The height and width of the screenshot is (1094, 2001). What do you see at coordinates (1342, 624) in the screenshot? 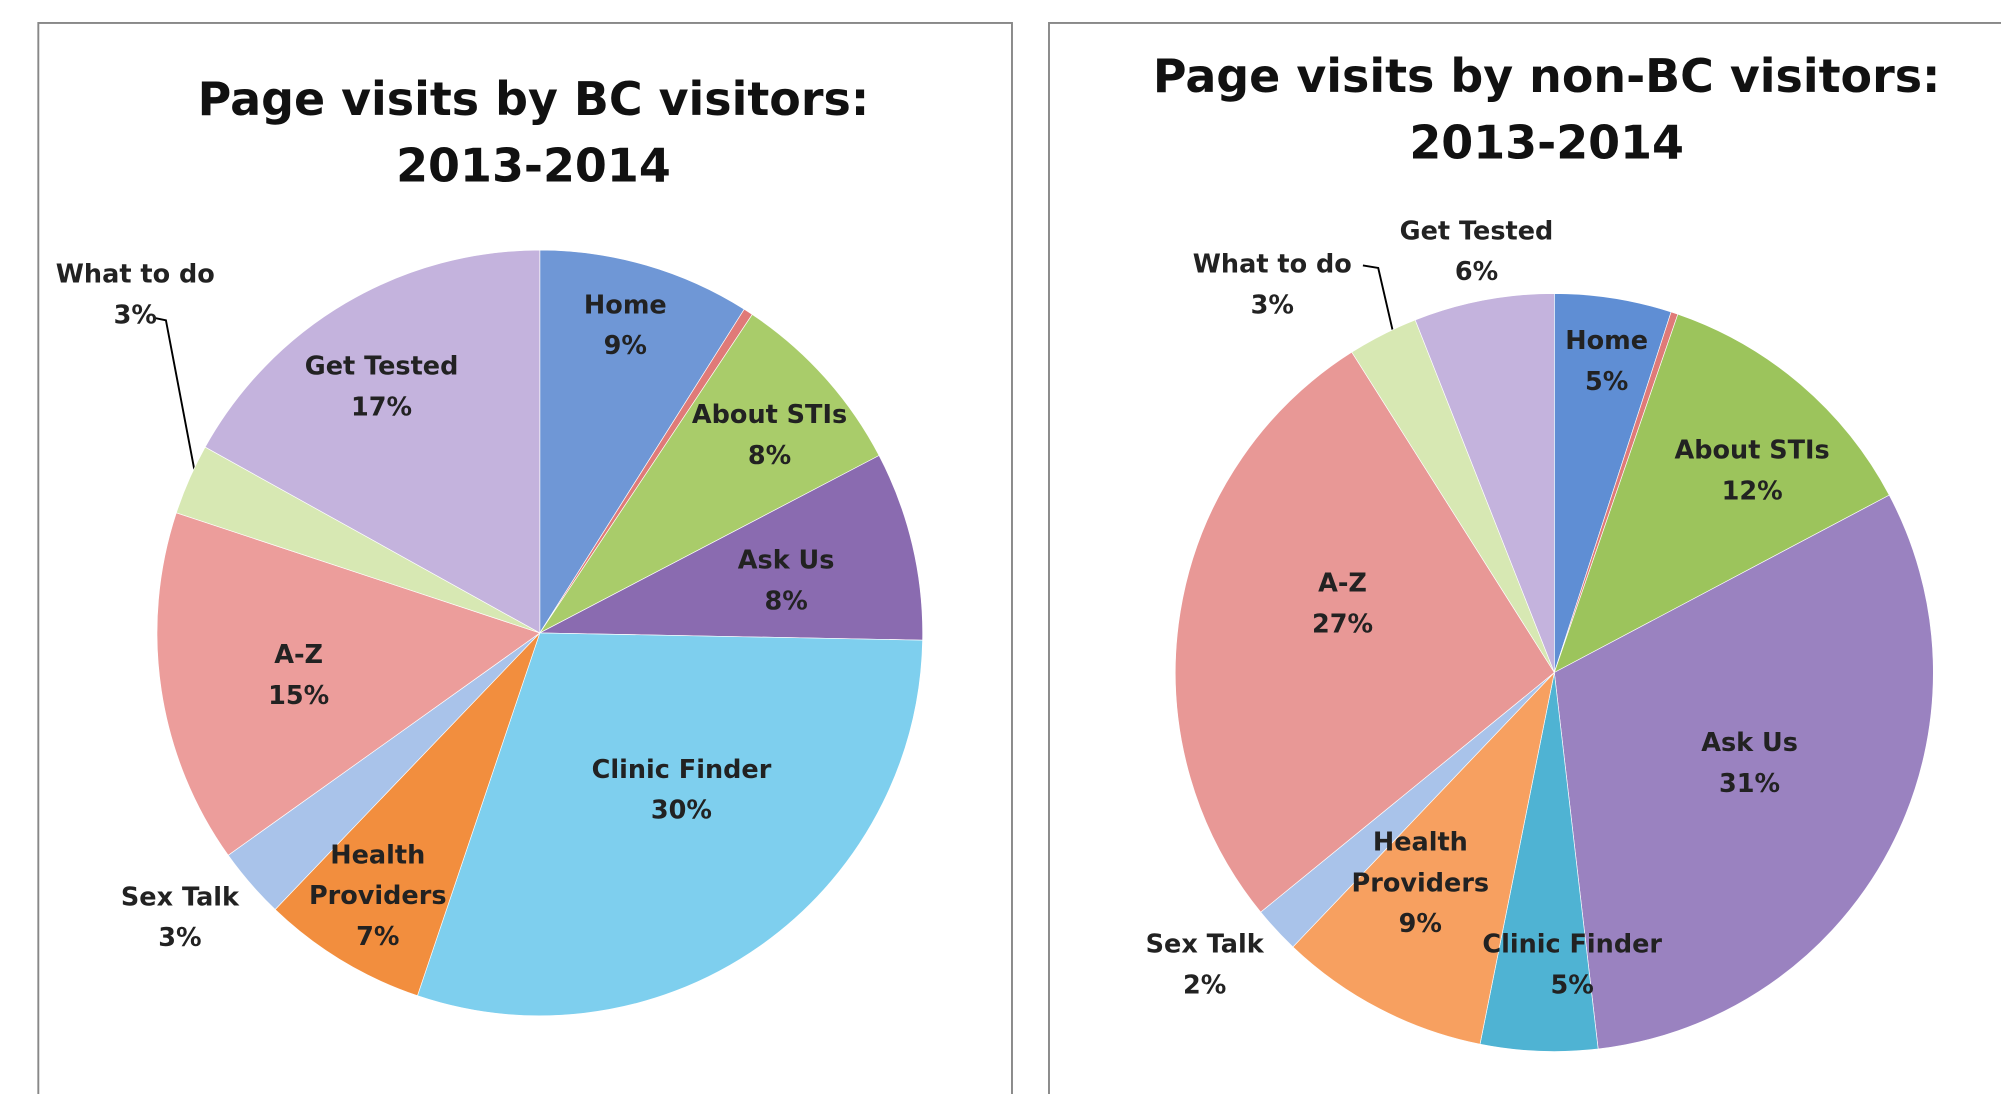
I see `slice-value-label: 27%` at bounding box center [1342, 624].